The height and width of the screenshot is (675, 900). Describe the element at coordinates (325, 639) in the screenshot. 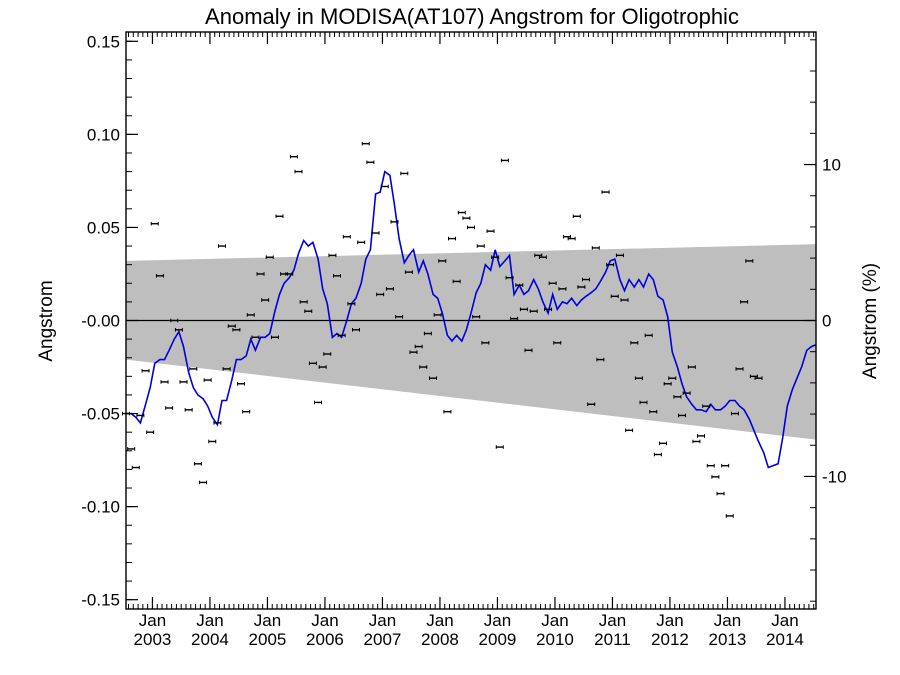

I see `x-tick-year-label: 2006` at that location.